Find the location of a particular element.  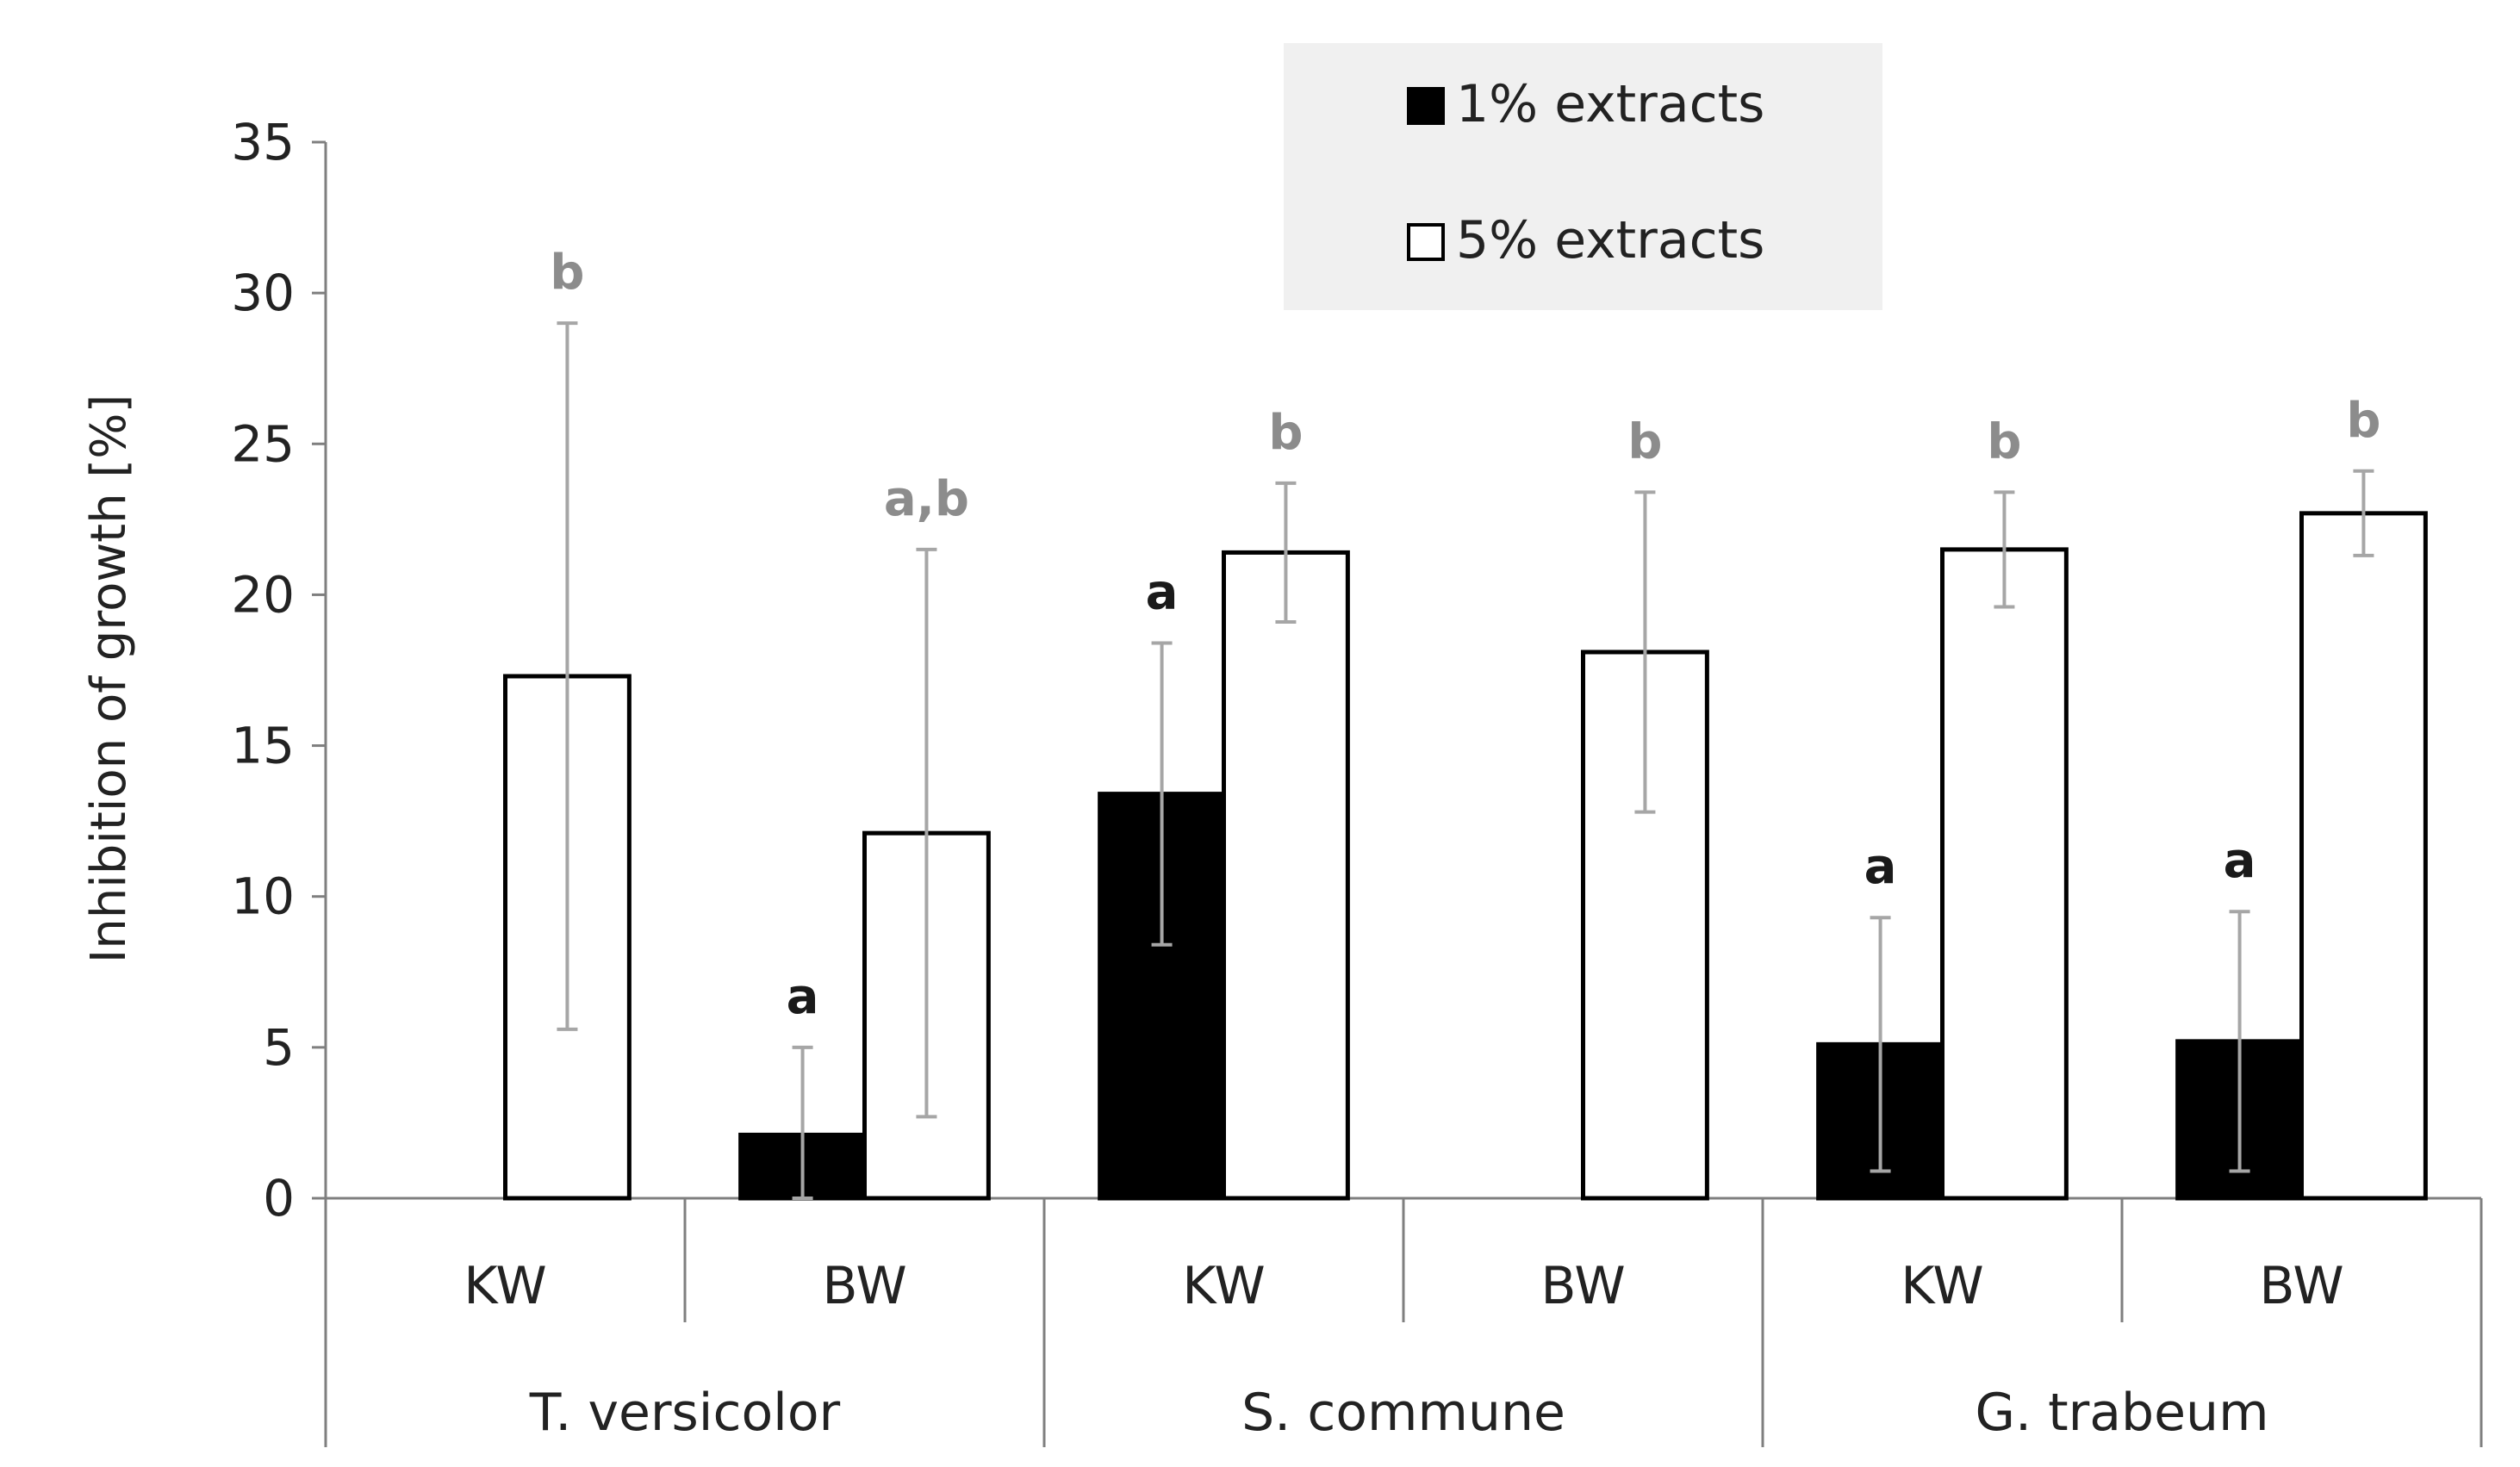

y-tick-label: 30 is located at coordinates (263, 293).